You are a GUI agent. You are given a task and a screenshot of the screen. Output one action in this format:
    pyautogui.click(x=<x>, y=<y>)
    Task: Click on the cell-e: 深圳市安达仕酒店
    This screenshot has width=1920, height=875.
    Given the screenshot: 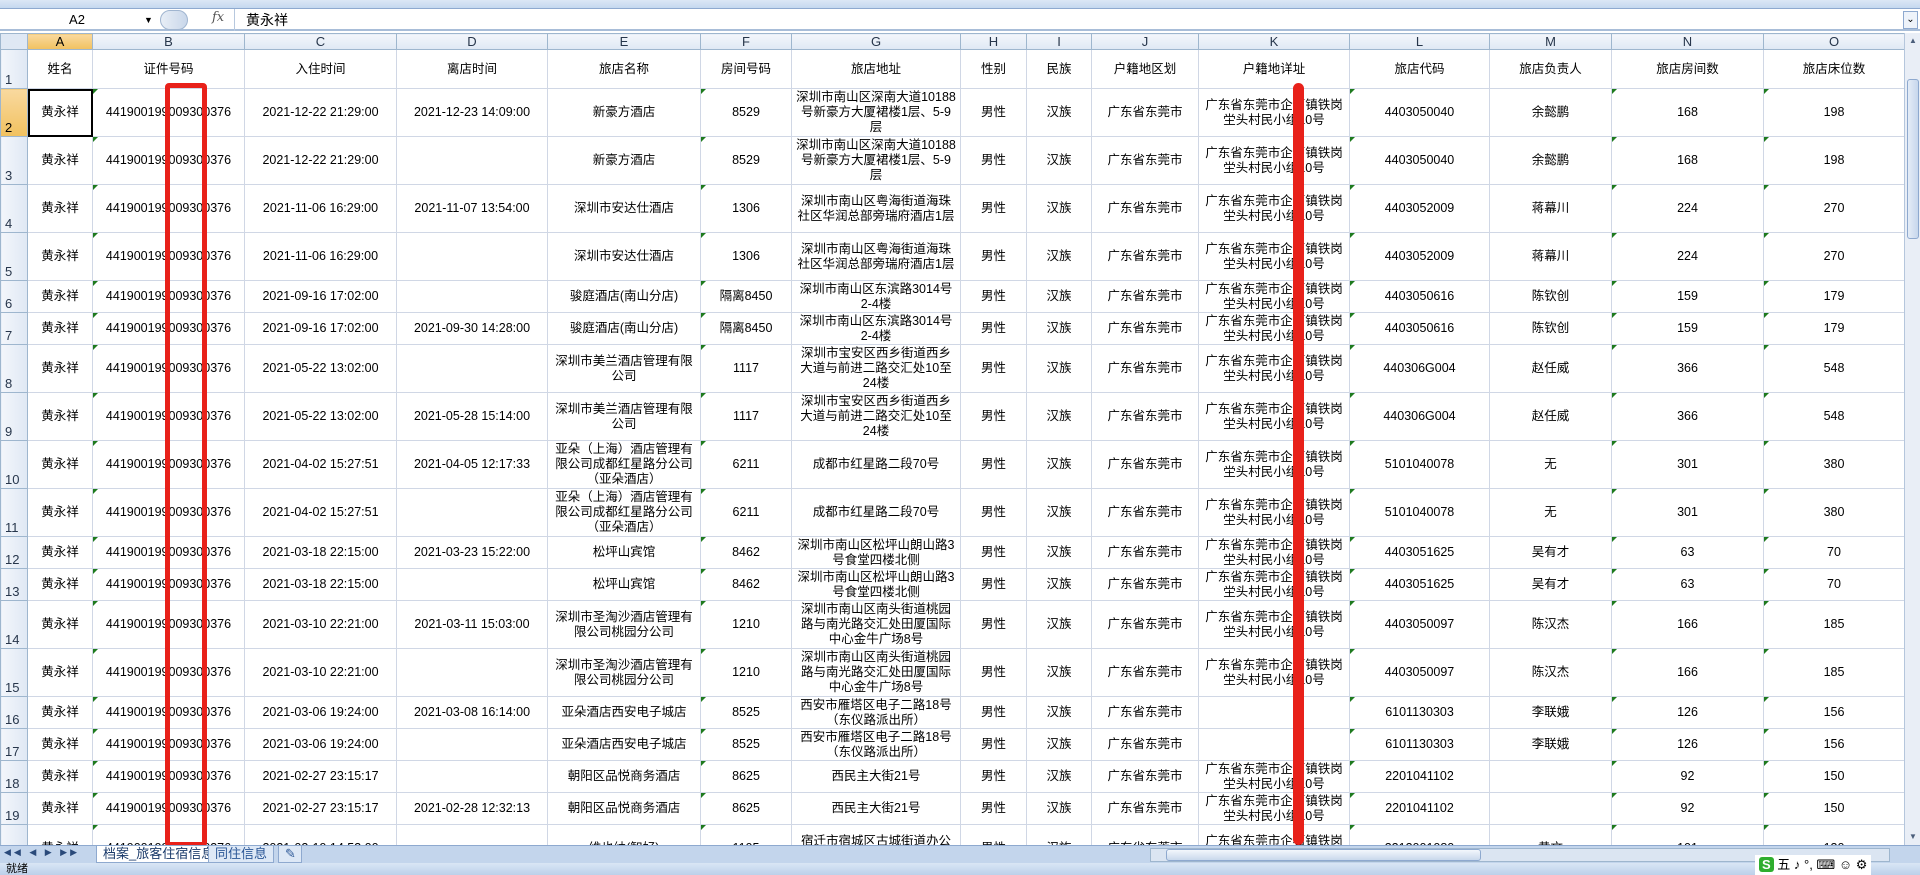 What is the action you would take?
    pyautogui.click(x=624, y=208)
    